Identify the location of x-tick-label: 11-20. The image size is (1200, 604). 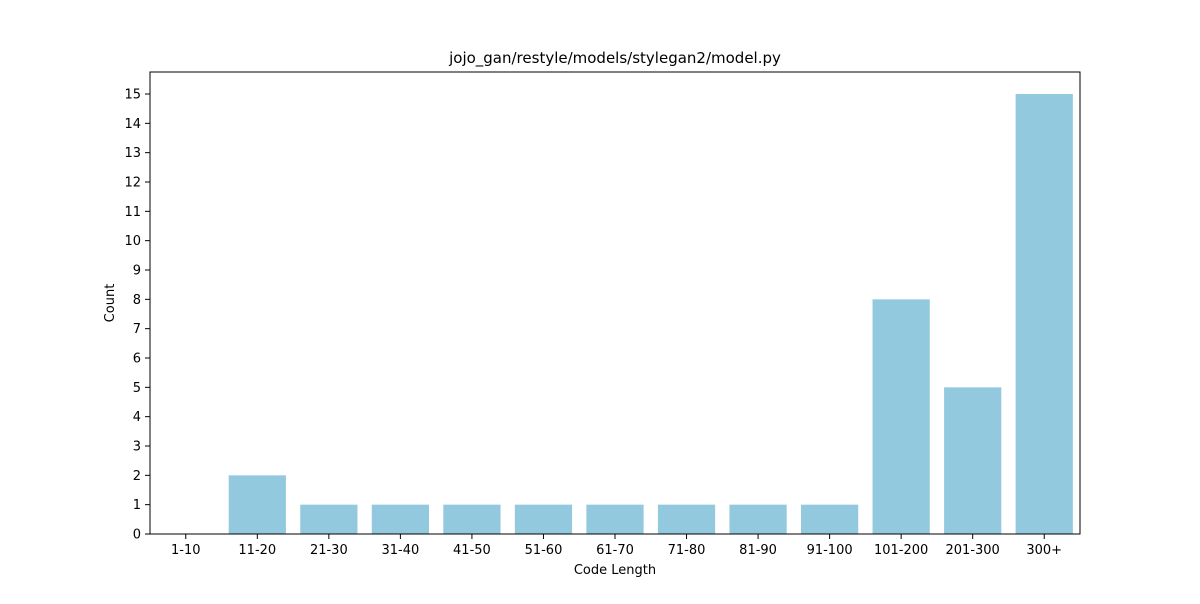
(257, 550).